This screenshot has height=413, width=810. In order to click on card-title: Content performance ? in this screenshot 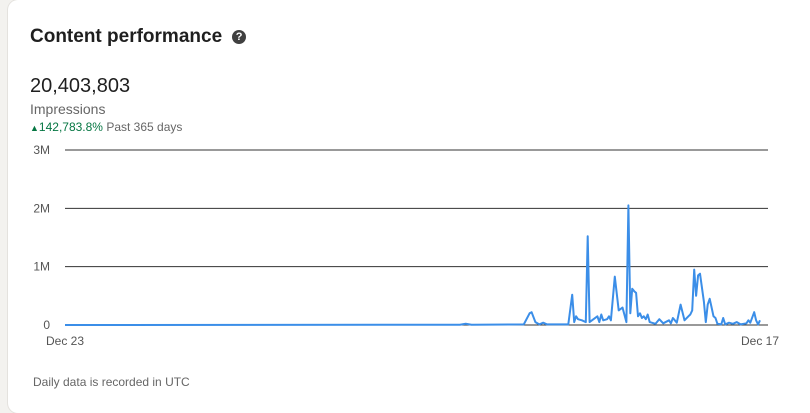, I will do `click(138, 37)`.